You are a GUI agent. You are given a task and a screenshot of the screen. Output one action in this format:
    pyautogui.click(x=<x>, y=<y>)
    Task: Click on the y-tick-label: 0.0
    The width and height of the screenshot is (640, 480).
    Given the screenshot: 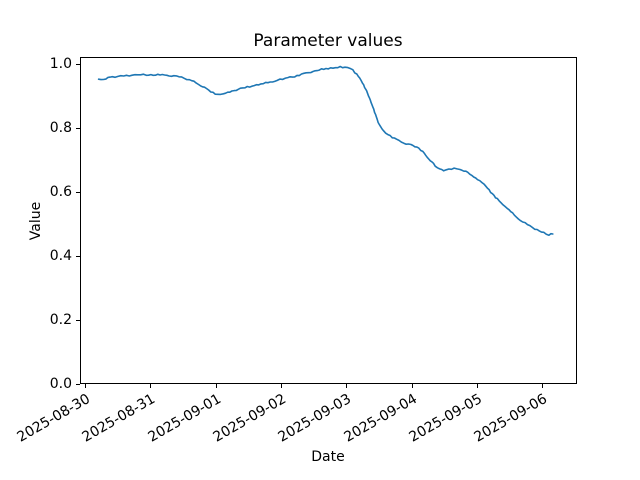 What is the action you would take?
    pyautogui.click(x=60, y=384)
    